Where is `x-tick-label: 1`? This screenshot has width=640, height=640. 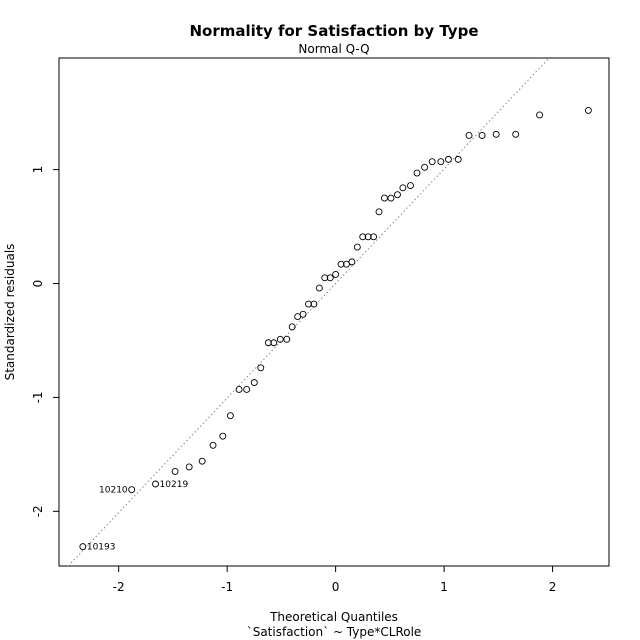 x-tick-label: 1 is located at coordinates (444, 587).